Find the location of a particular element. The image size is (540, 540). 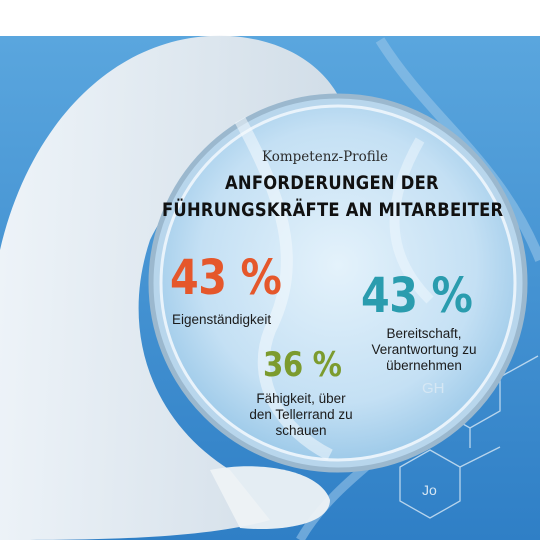

stat-label: Eigenständigkeit is located at coordinates (222, 319).